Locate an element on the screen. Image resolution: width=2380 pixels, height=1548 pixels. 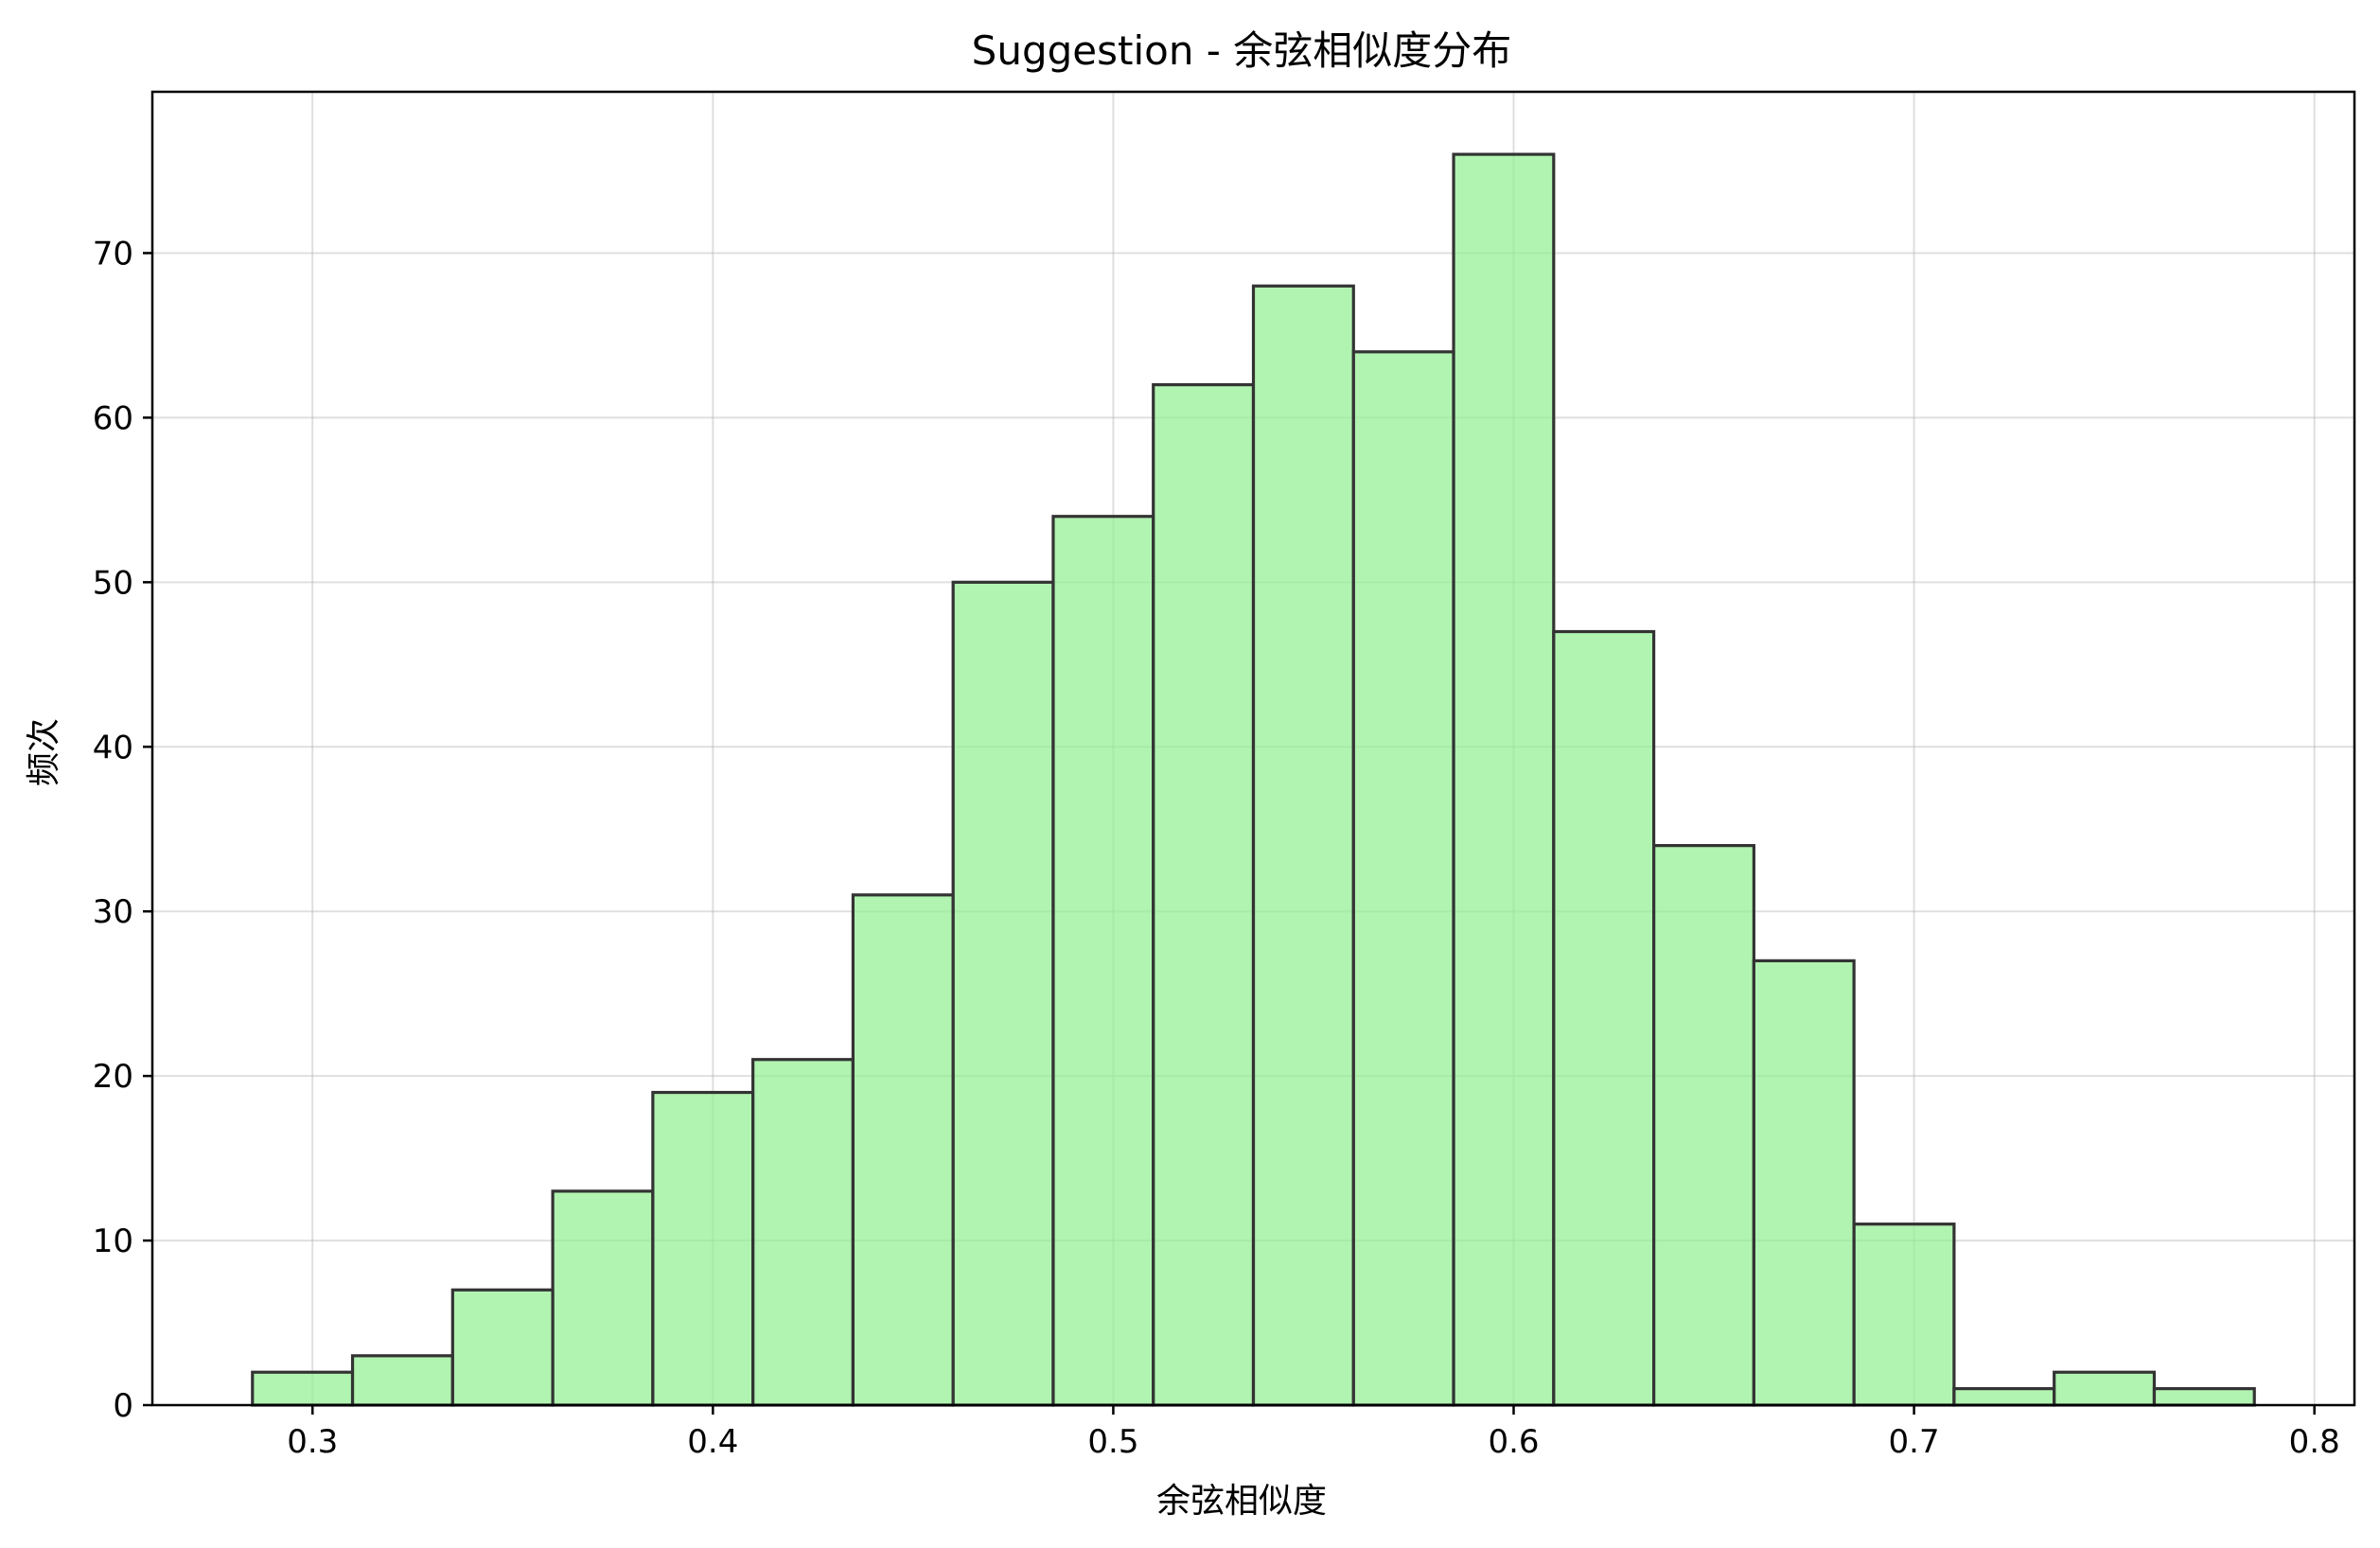
x-axis-ticks: 0.3 0.4 0.5 0.6 0.7 0.8 is located at coordinates (1313, 1433).